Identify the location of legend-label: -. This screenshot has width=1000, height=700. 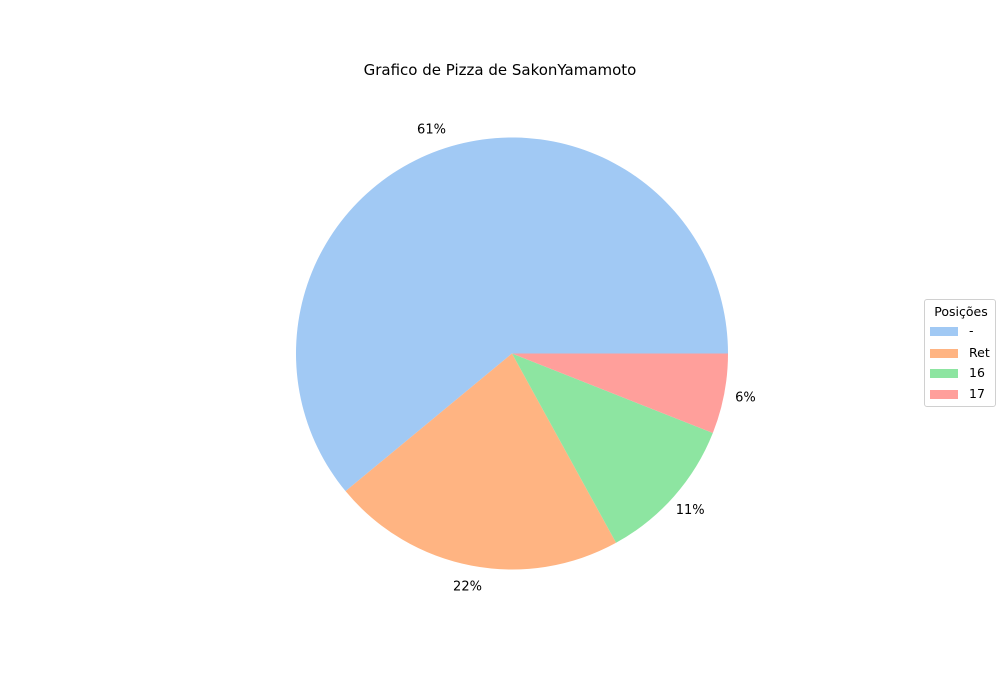
(971, 330).